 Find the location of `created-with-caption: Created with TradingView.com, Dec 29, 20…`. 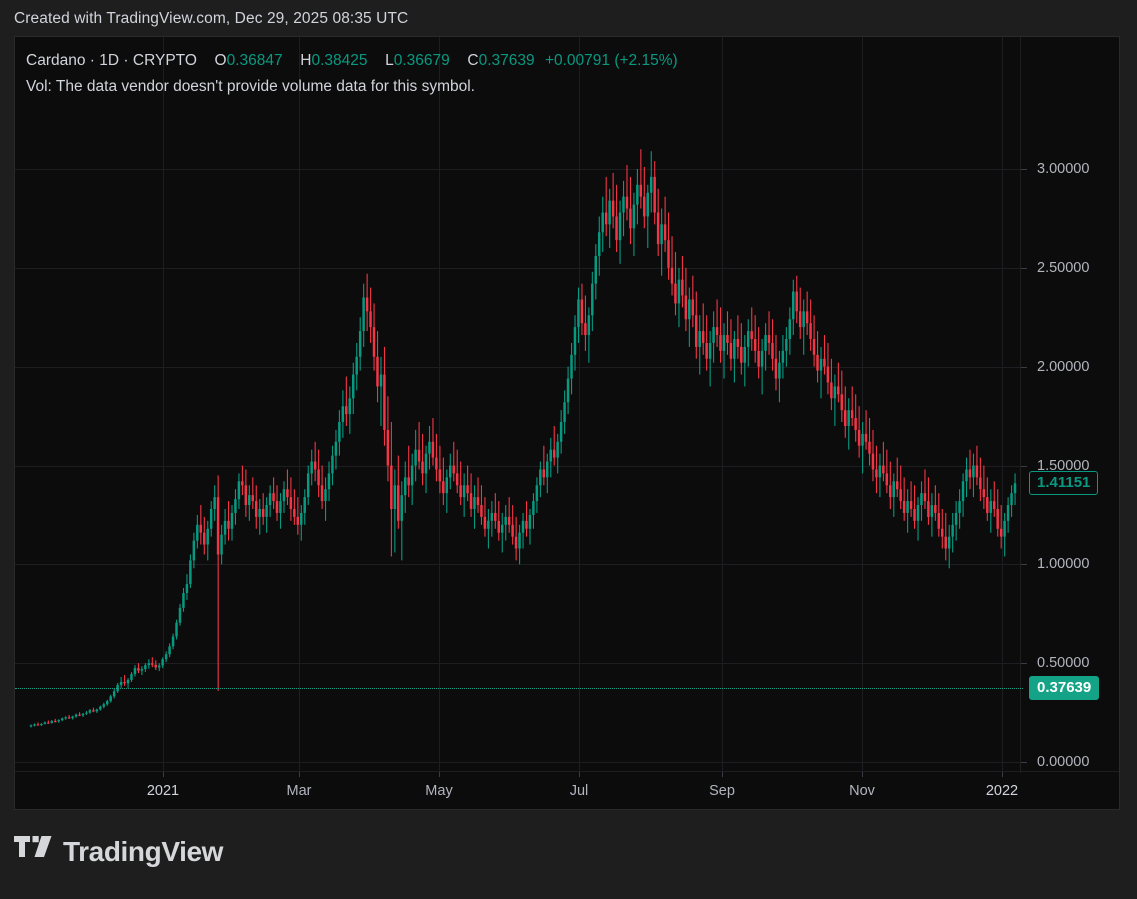

created-with-caption: Created with TradingView.com, Dec 29, 20… is located at coordinates (211, 18).